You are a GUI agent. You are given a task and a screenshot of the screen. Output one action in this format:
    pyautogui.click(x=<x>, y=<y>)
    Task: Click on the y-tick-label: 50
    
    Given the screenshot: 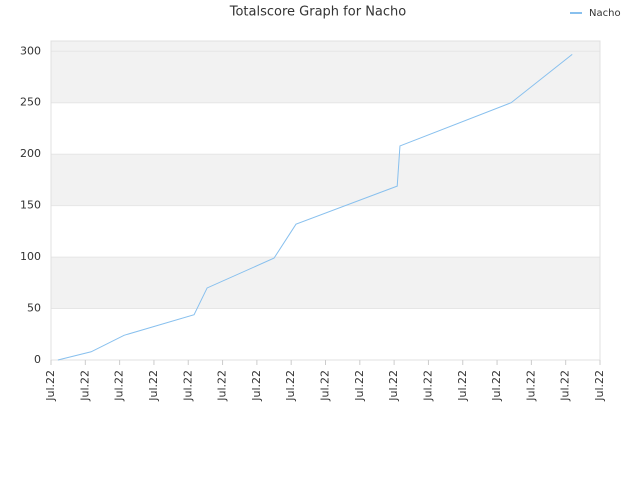 What is the action you would take?
    pyautogui.click(x=34, y=308)
    